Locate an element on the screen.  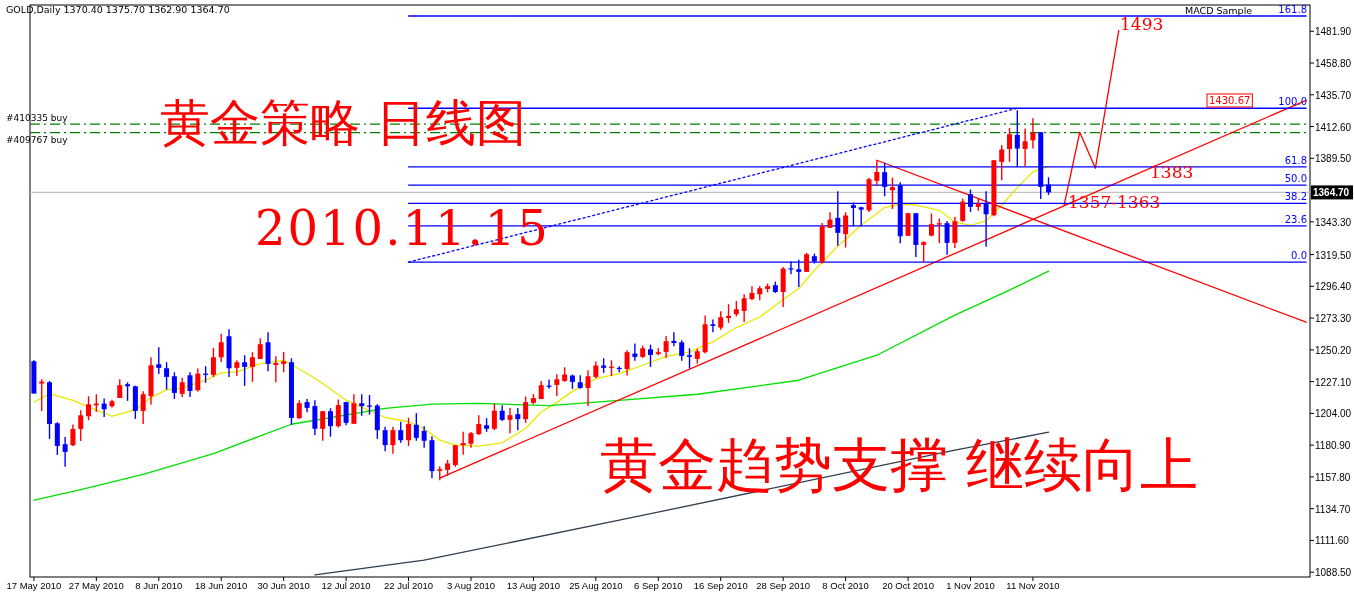
x-tick-label: 22 Jul 2010 is located at coordinates (408, 585).